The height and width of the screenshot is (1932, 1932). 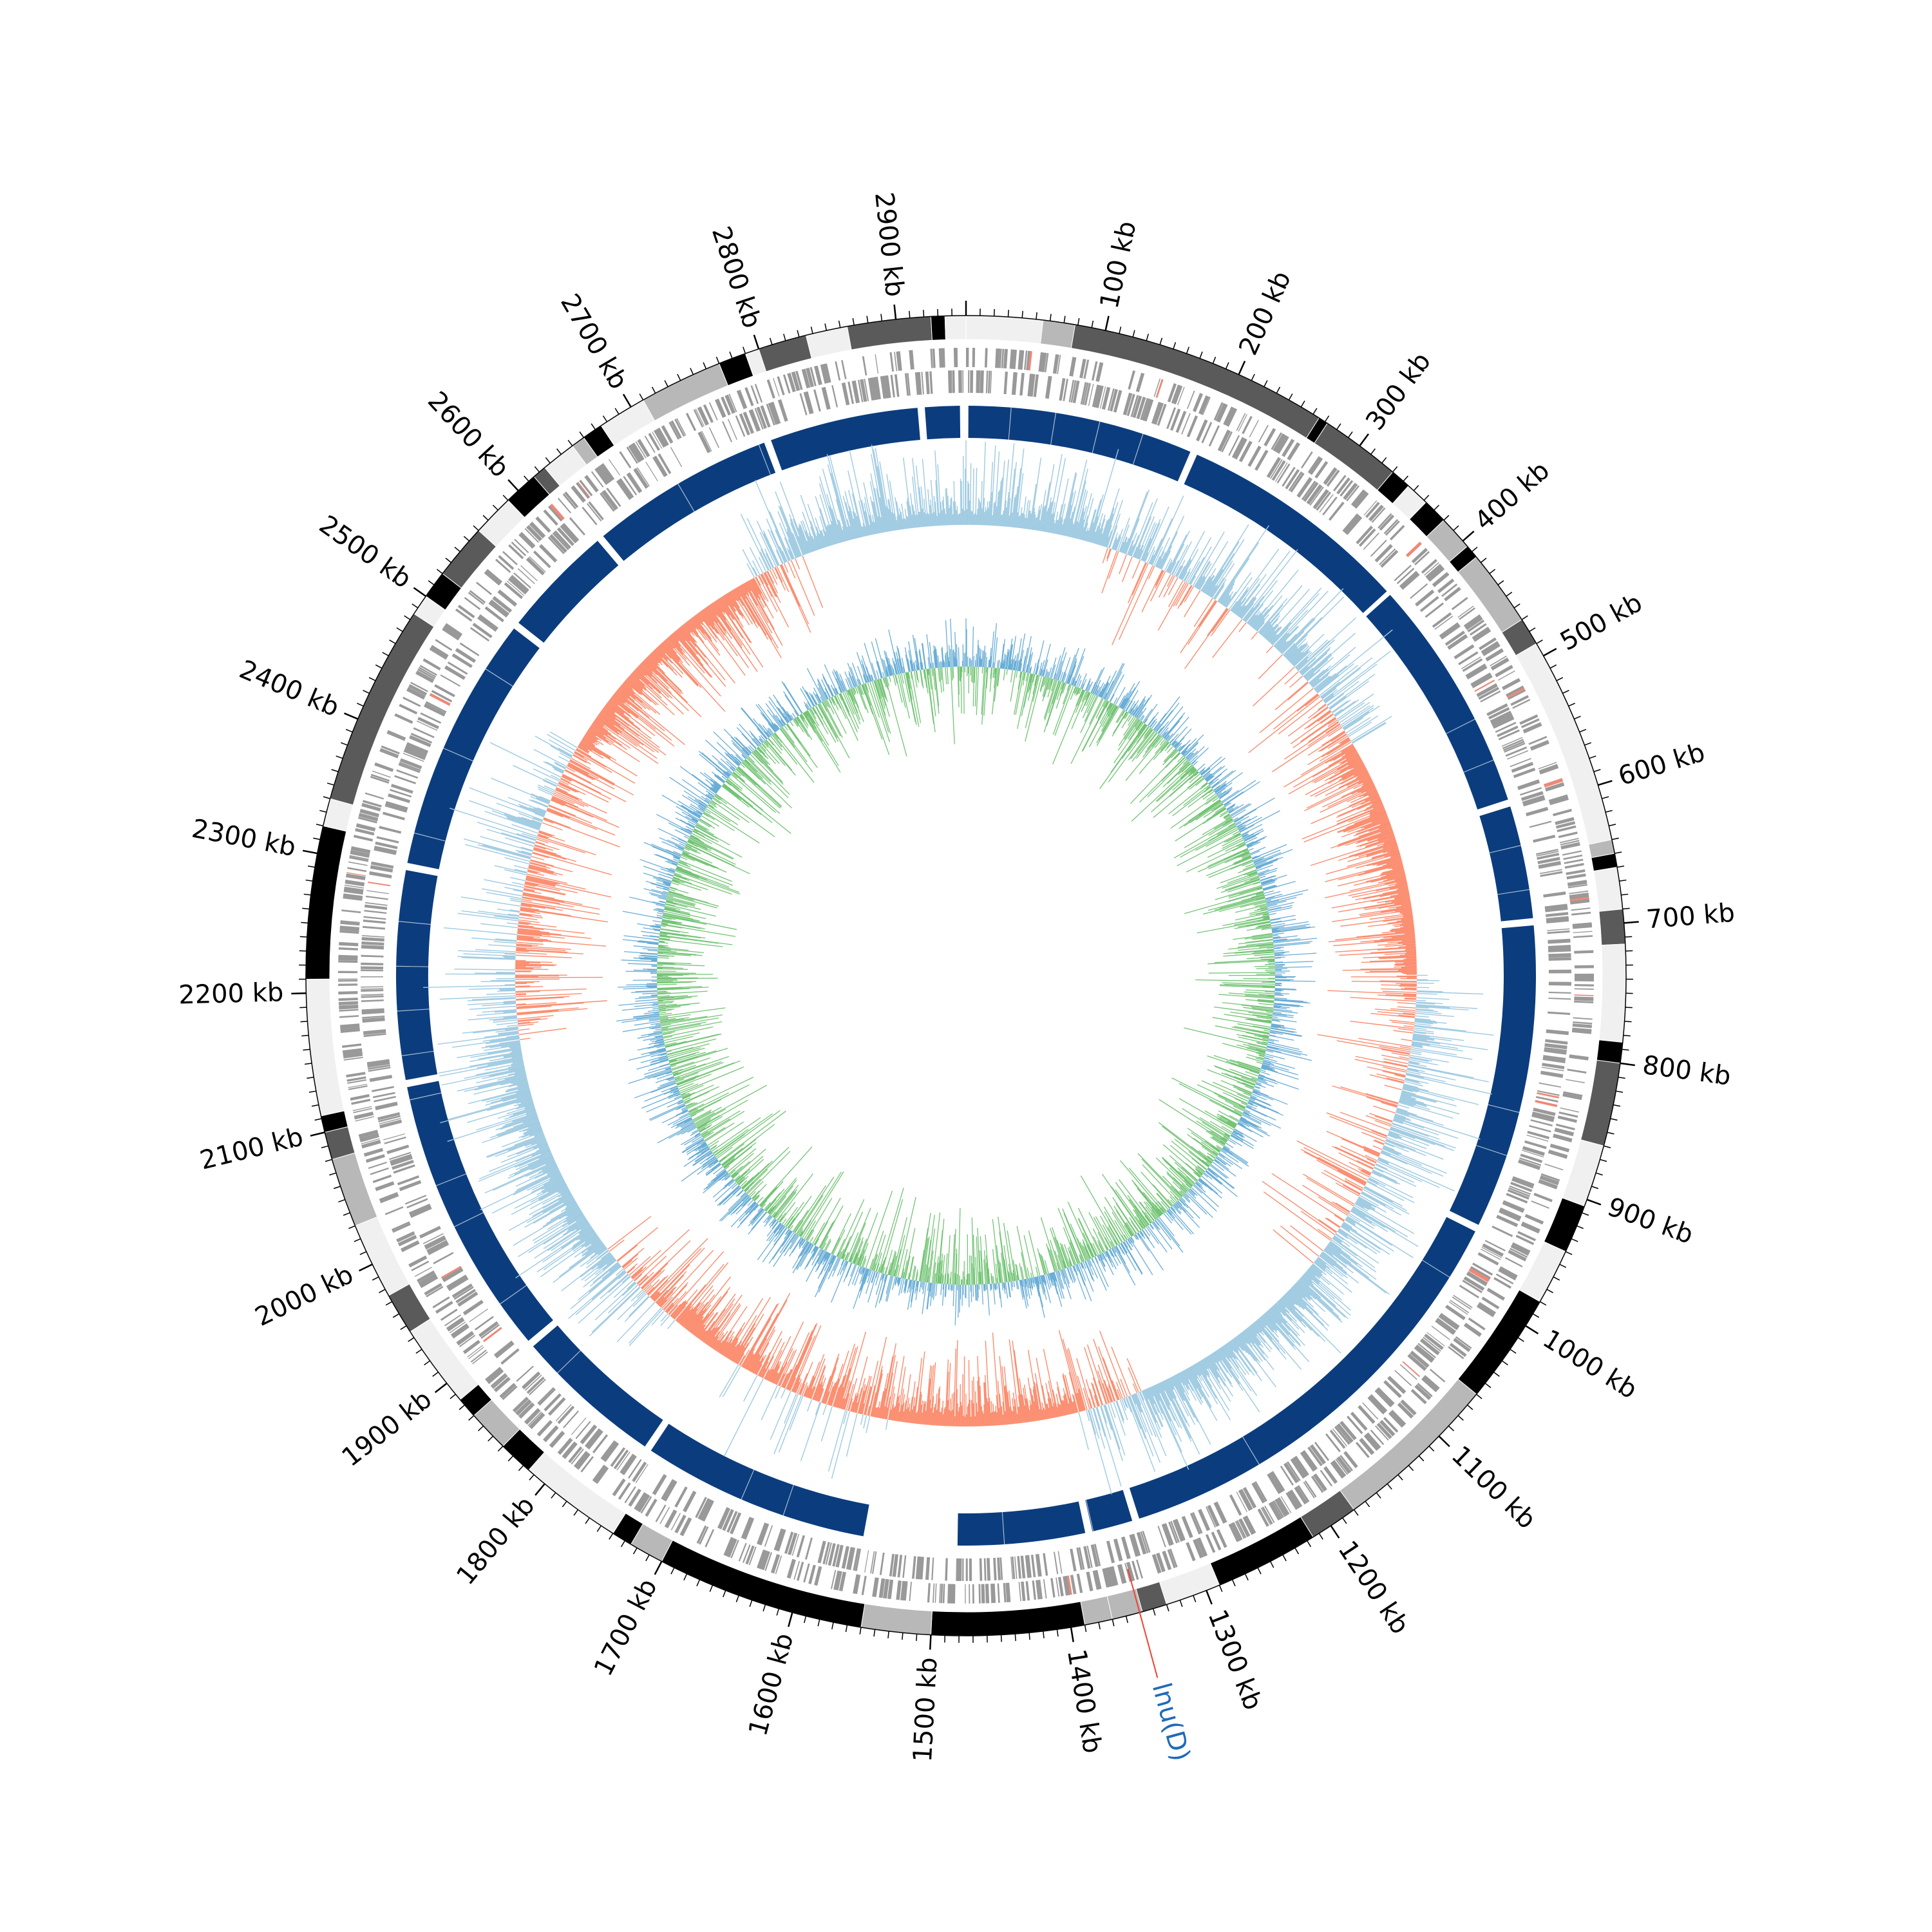 What do you see at coordinates (1399, 391) in the screenshot?
I see `tick-label: 300 kb` at bounding box center [1399, 391].